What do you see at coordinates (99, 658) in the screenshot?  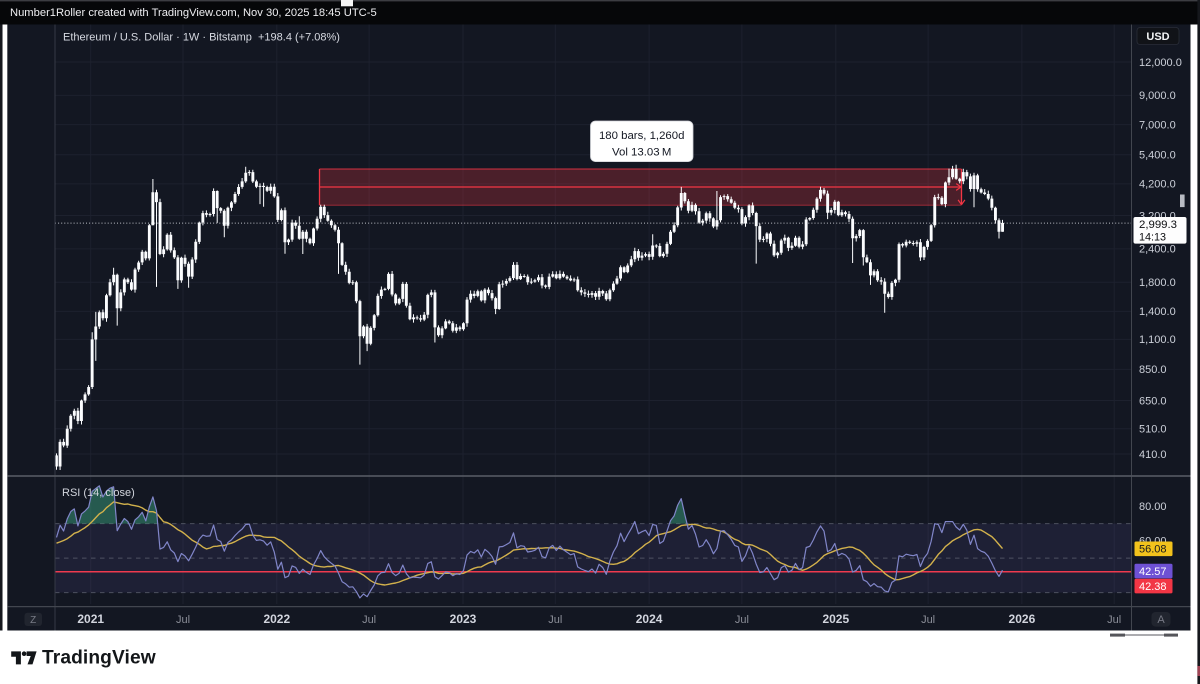 I see `svg-text: TradingView` at bounding box center [99, 658].